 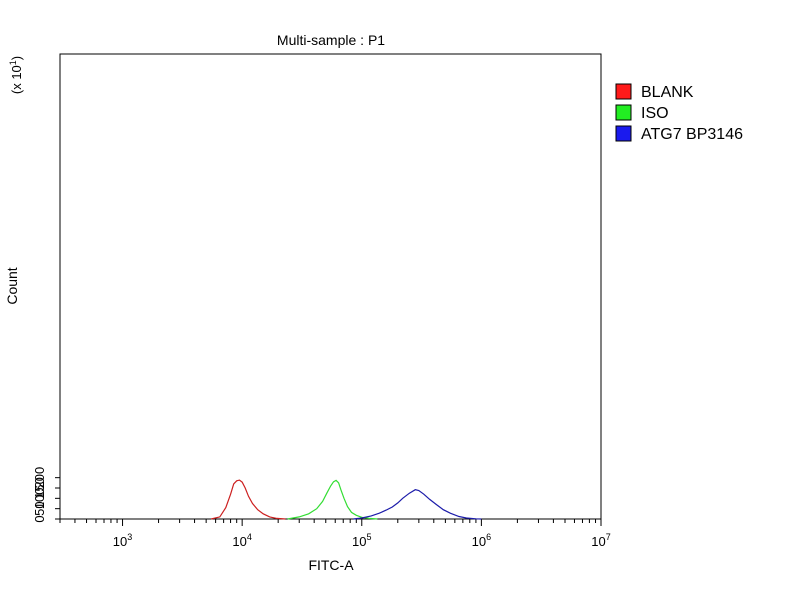 I want to click on y-tick-label: 50, so click(x=39, y=508).